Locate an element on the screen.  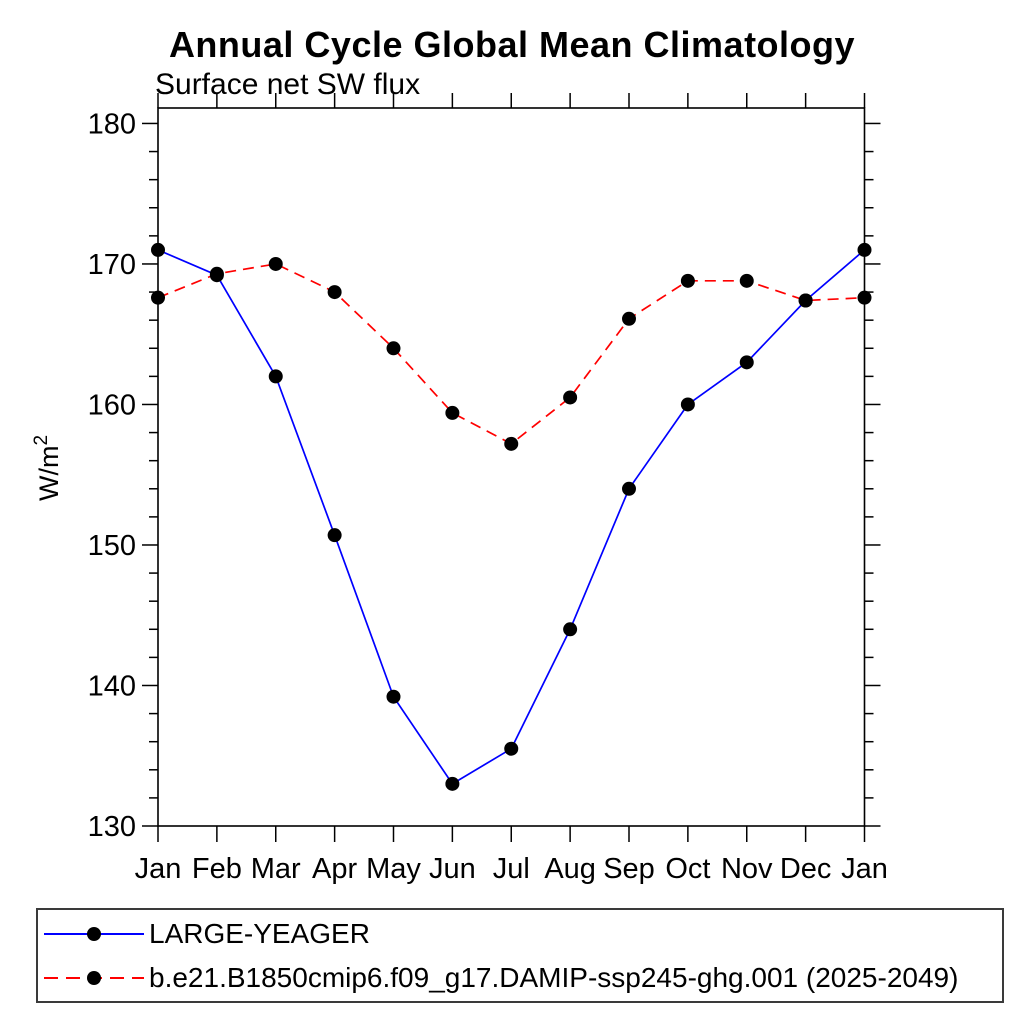
legend-line-sample-solid is located at coordinates (94, 933).